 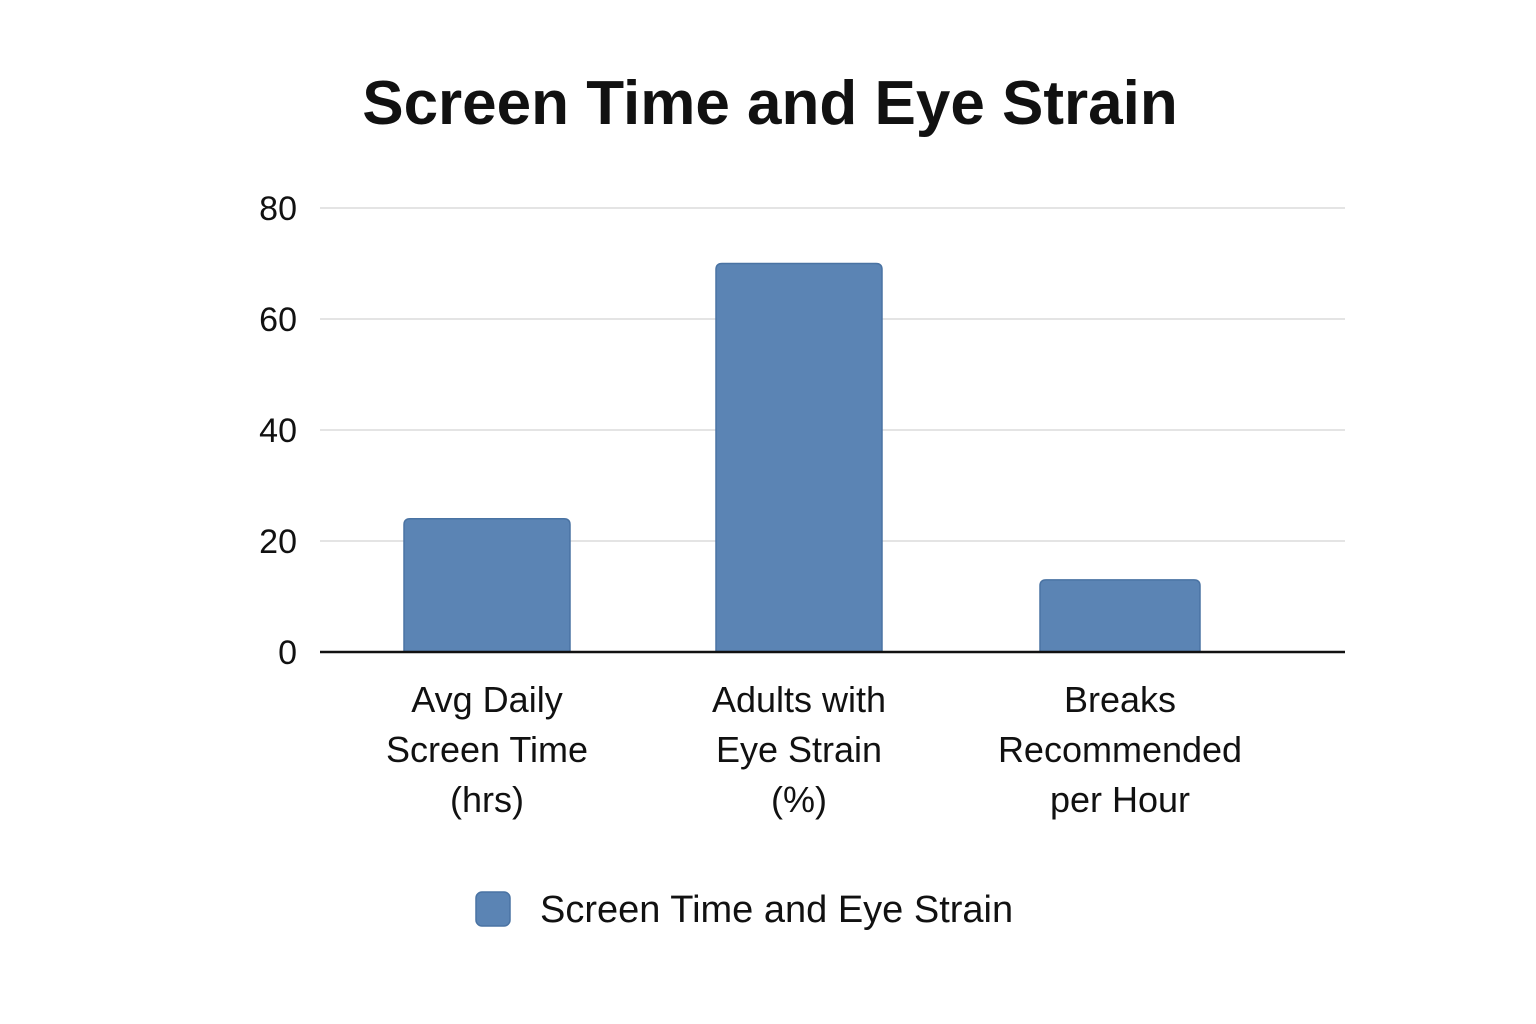 I want to click on x-category-label-line: Avg Daily, so click(x=486, y=699).